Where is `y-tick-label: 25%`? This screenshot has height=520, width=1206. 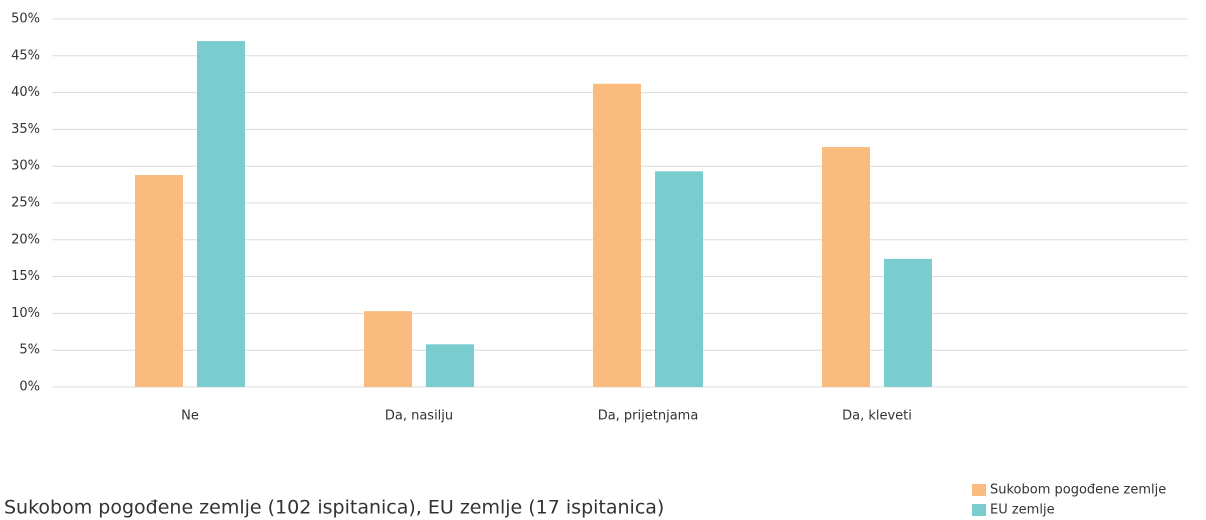
y-tick-label: 25% is located at coordinates (25, 203).